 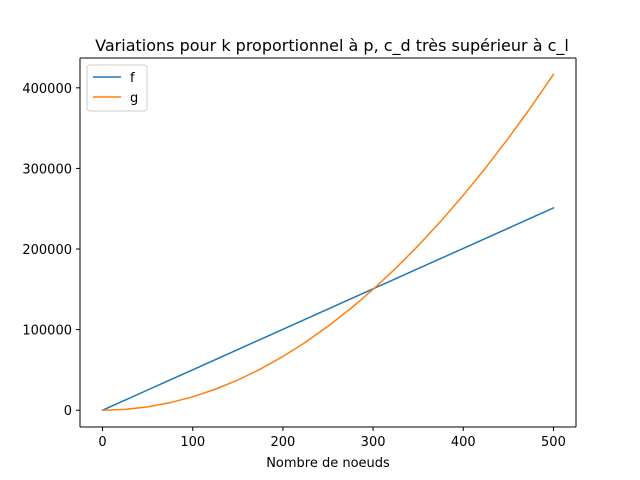 What do you see at coordinates (134, 98) in the screenshot?
I see `legend-label-g: g` at bounding box center [134, 98].